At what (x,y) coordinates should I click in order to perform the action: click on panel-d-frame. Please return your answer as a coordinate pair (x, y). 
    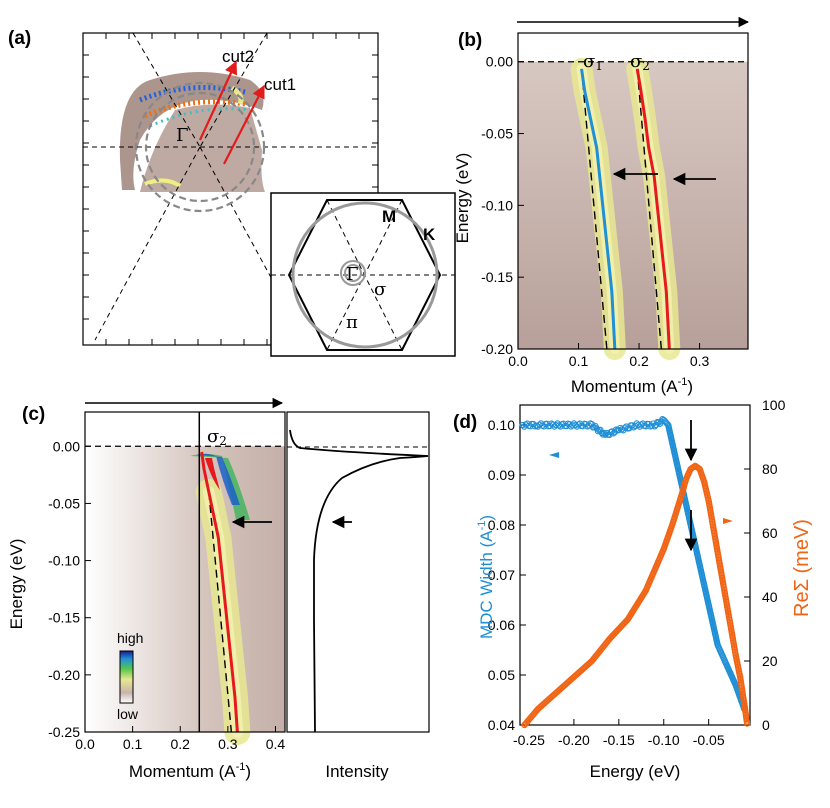
    Looking at the image, I should click on (635, 565).